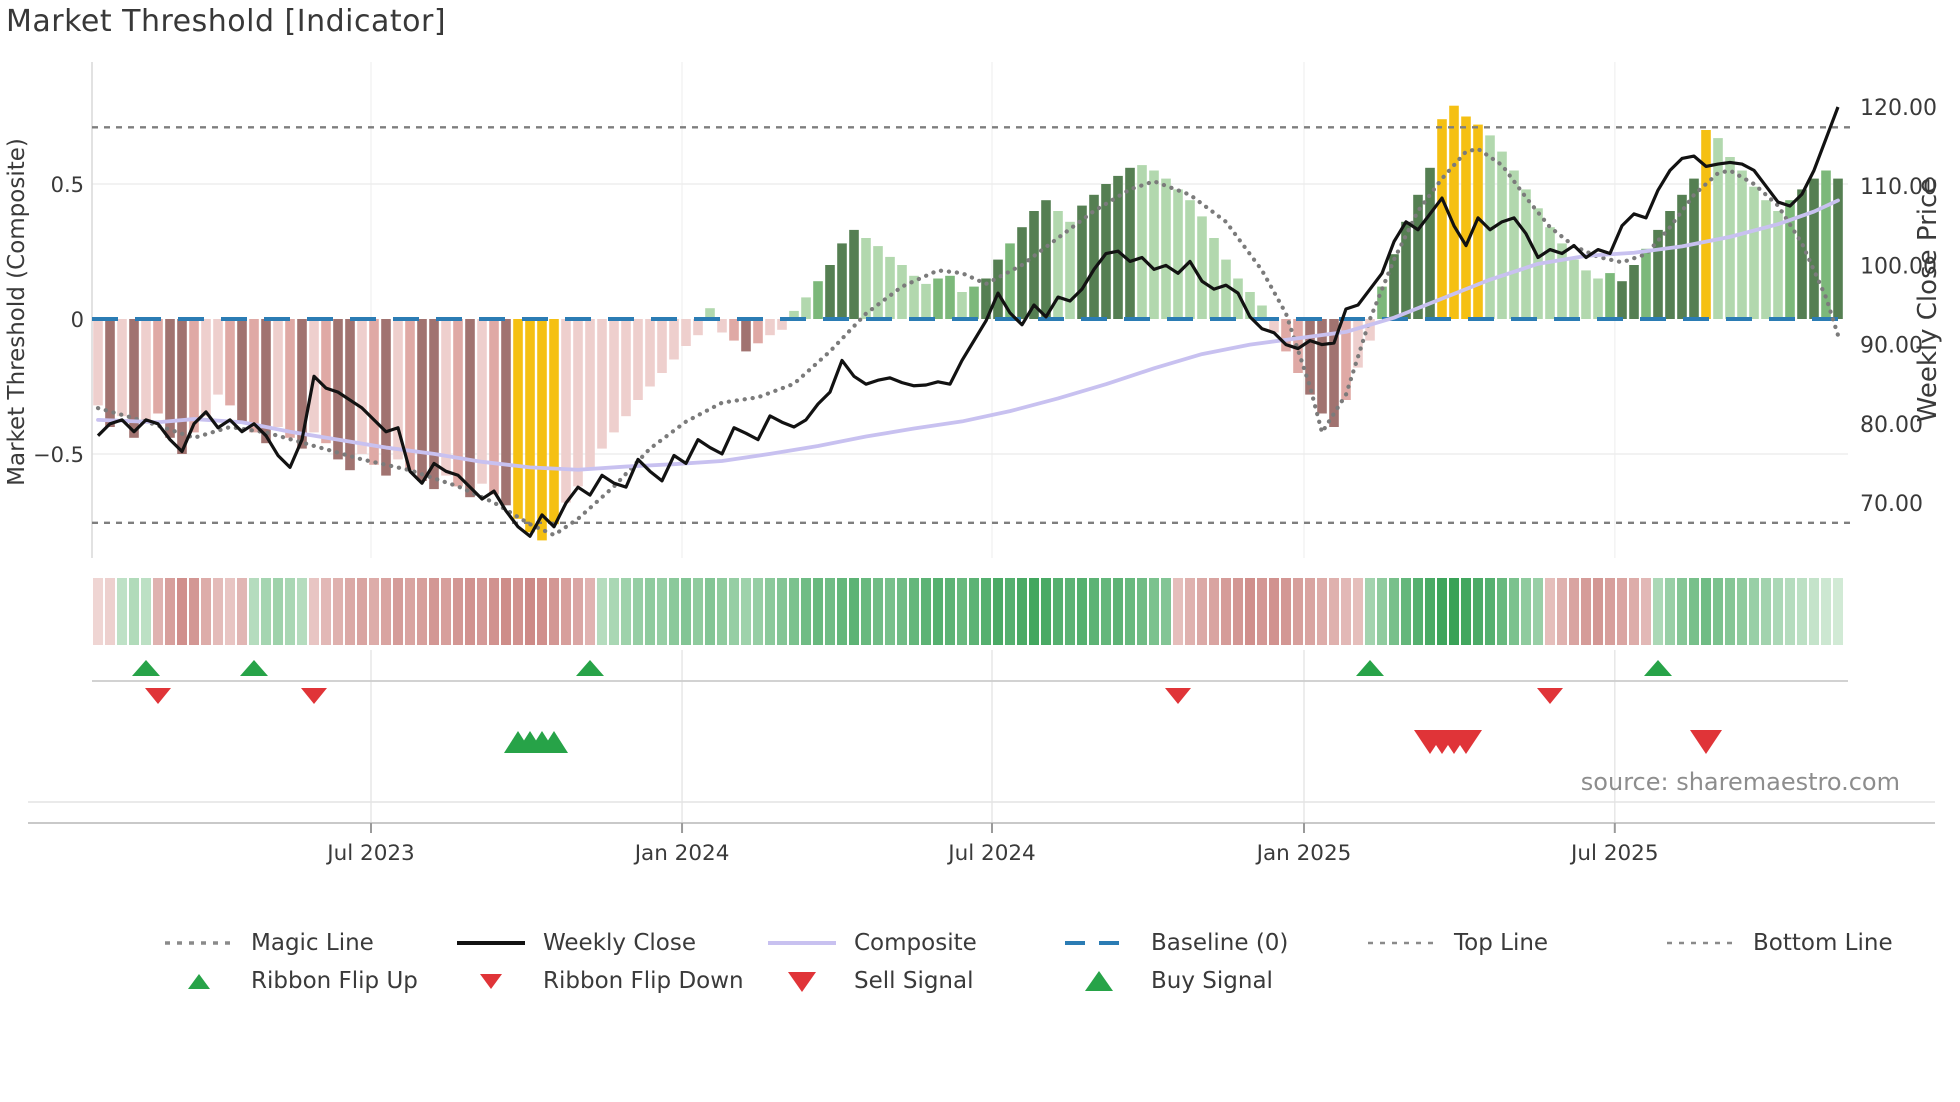  I want to click on x-tick-label: Jul 2023, so click(370, 853).